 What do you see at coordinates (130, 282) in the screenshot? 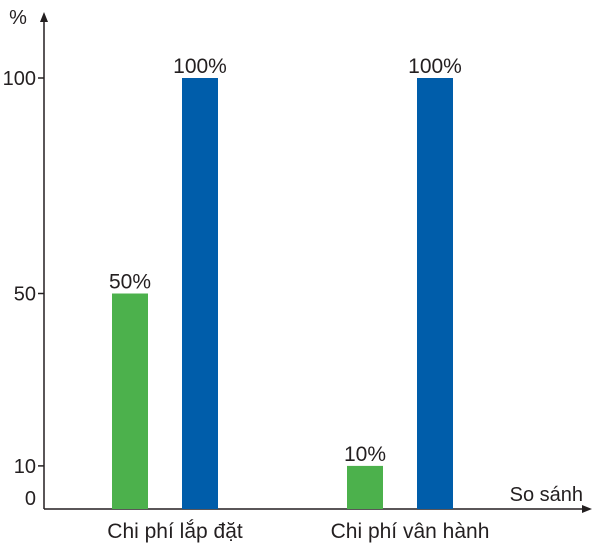
I see `data-label: 50%` at bounding box center [130, 282].